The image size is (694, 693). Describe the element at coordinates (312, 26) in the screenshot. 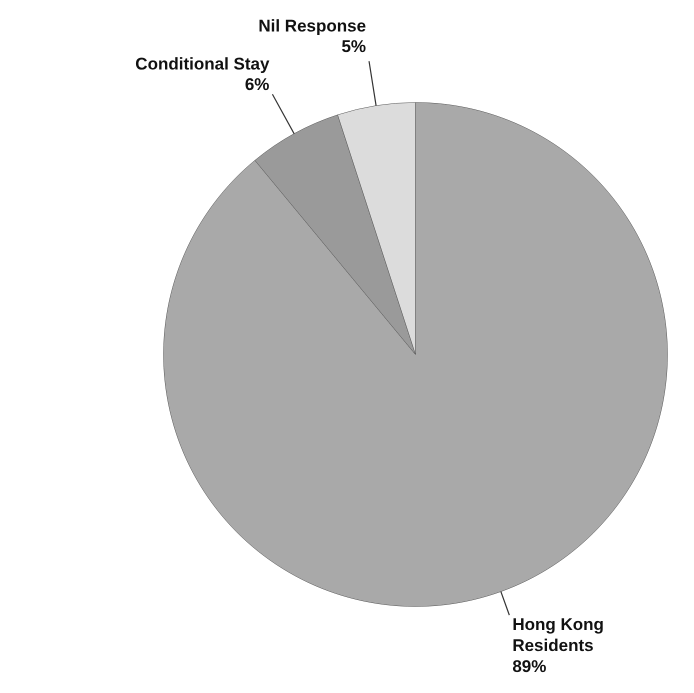

I see `slice-label: Nil Response` at that location.